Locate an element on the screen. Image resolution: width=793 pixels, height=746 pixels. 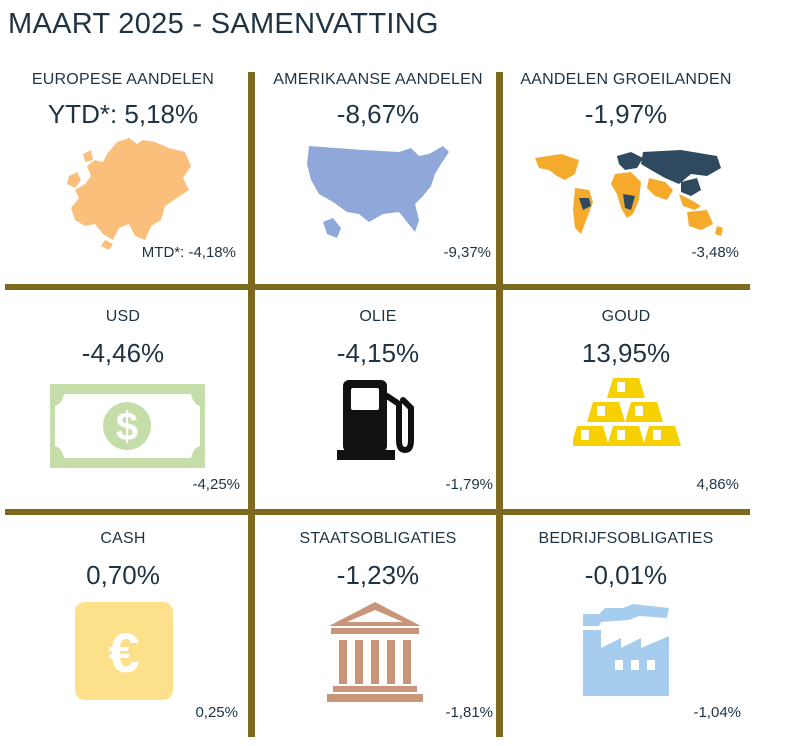
dollar-bill-icon: $ is located at coordinates (127, 426).